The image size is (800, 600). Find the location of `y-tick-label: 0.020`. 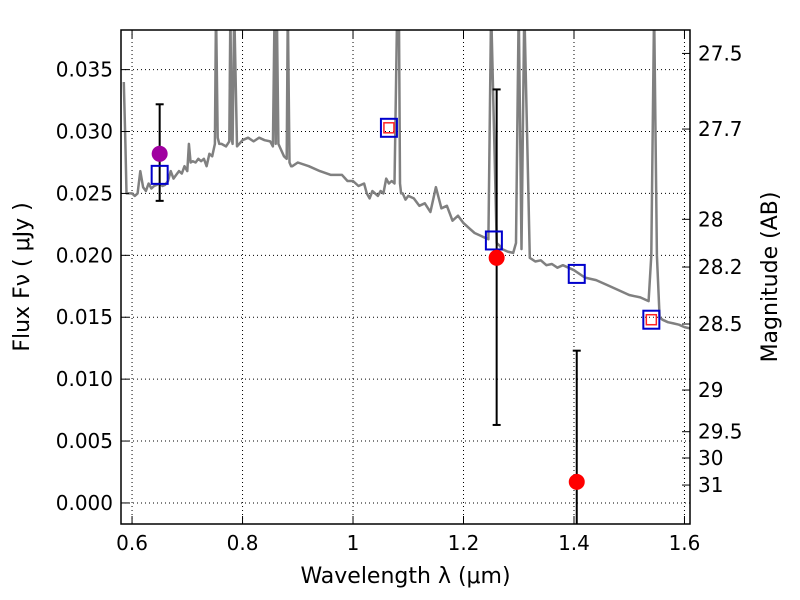

y-tick-label: 0.020 is located at coordinates (84, 255).